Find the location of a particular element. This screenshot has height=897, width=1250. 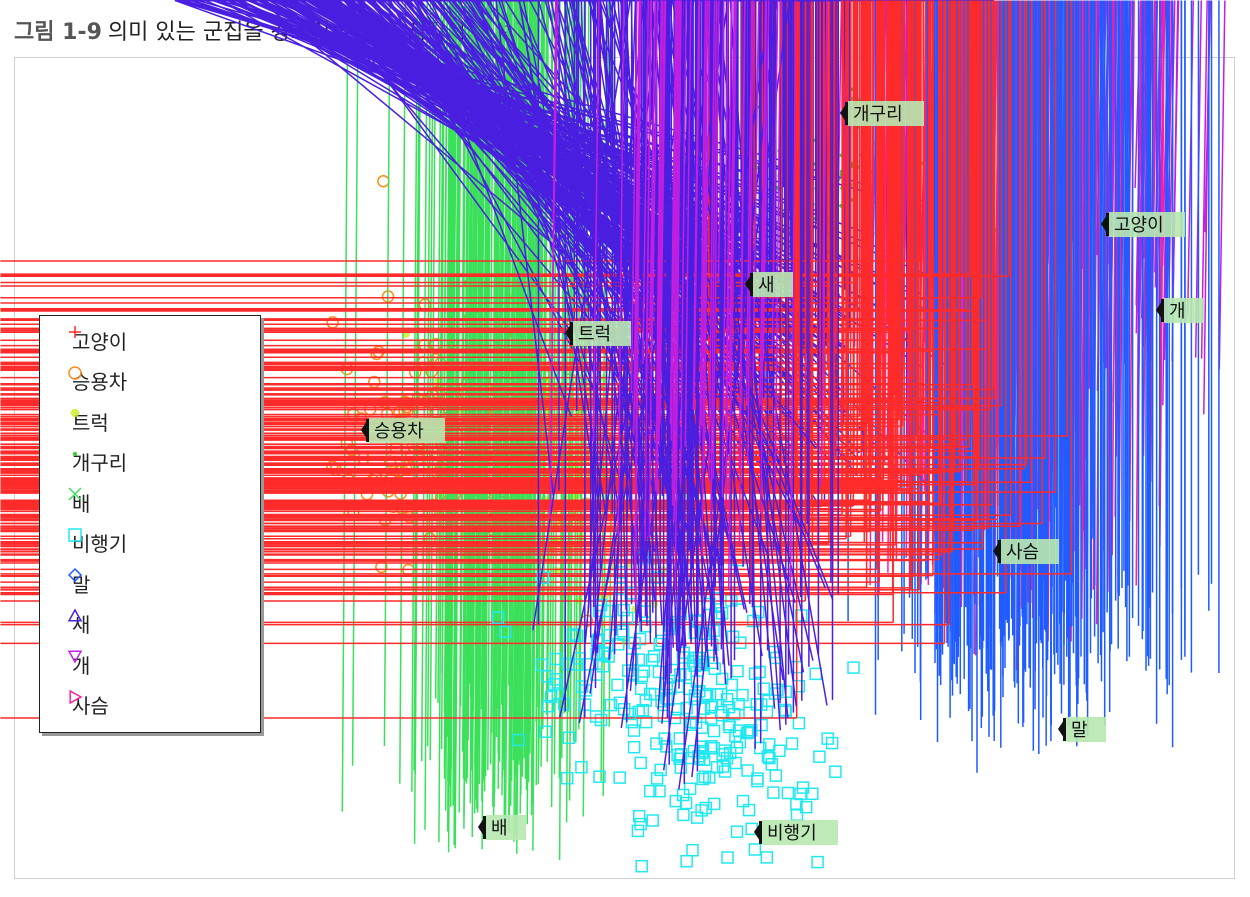

triangle-down-marker-icon is located at coordinates (75, 657).